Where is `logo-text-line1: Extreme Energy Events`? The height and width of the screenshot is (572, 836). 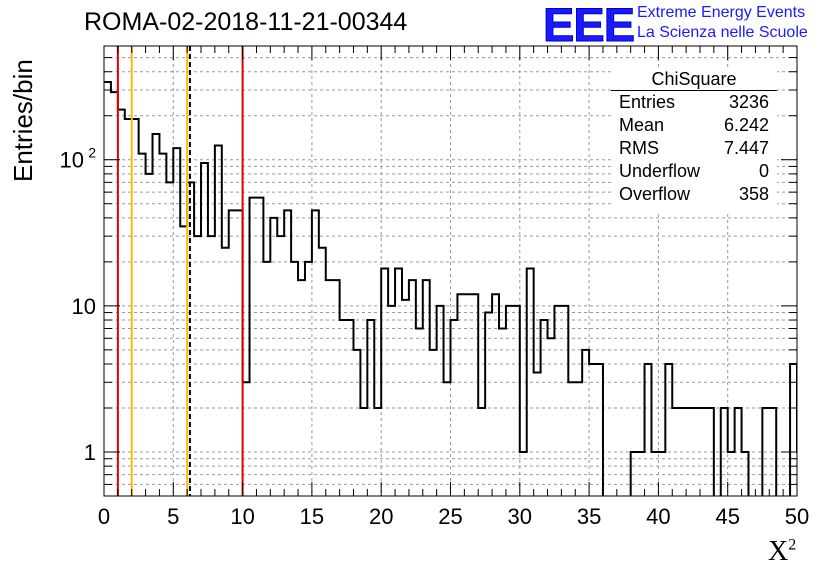 logo-text-line1: Extreme Energy Events is located at coordinates (721, 12).